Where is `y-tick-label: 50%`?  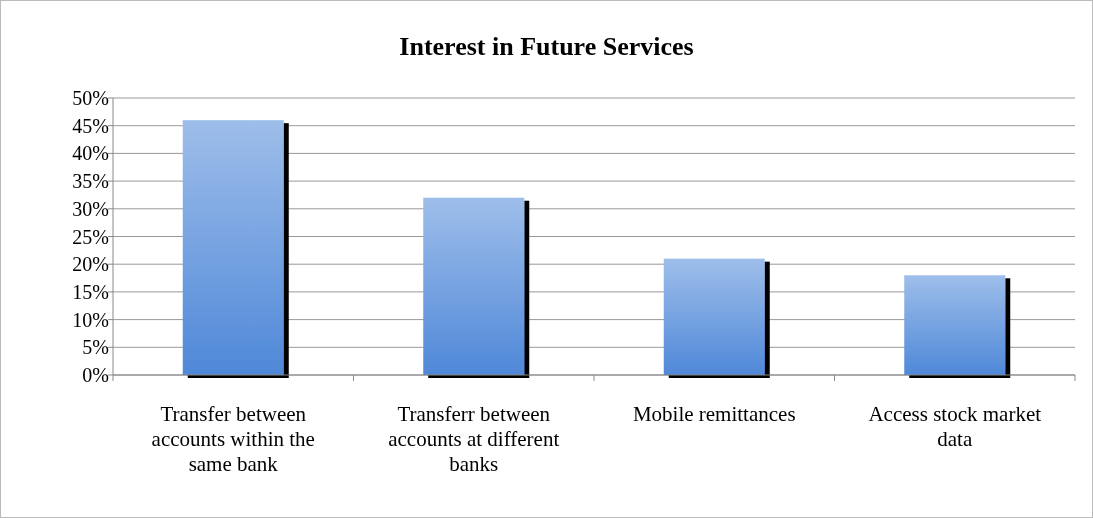
y-tick-label: 50% is located at coordinates (90, 98).